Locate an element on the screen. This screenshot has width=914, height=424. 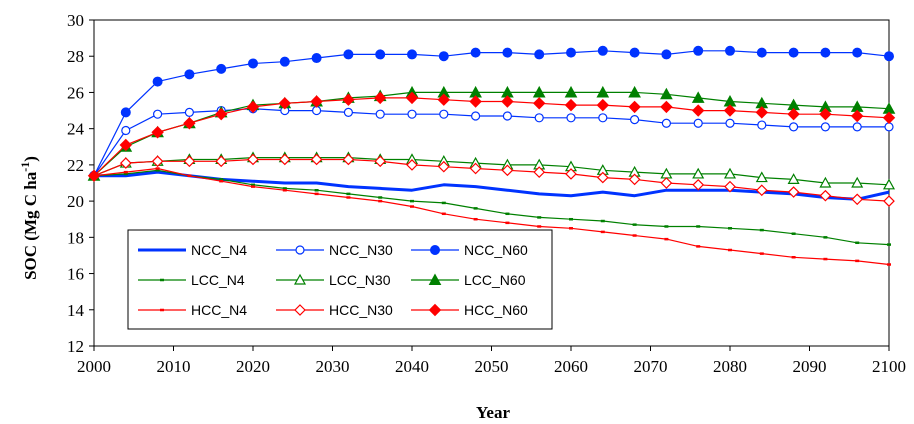
x-tick-label: 2090 is located at coordinates (810, 366).